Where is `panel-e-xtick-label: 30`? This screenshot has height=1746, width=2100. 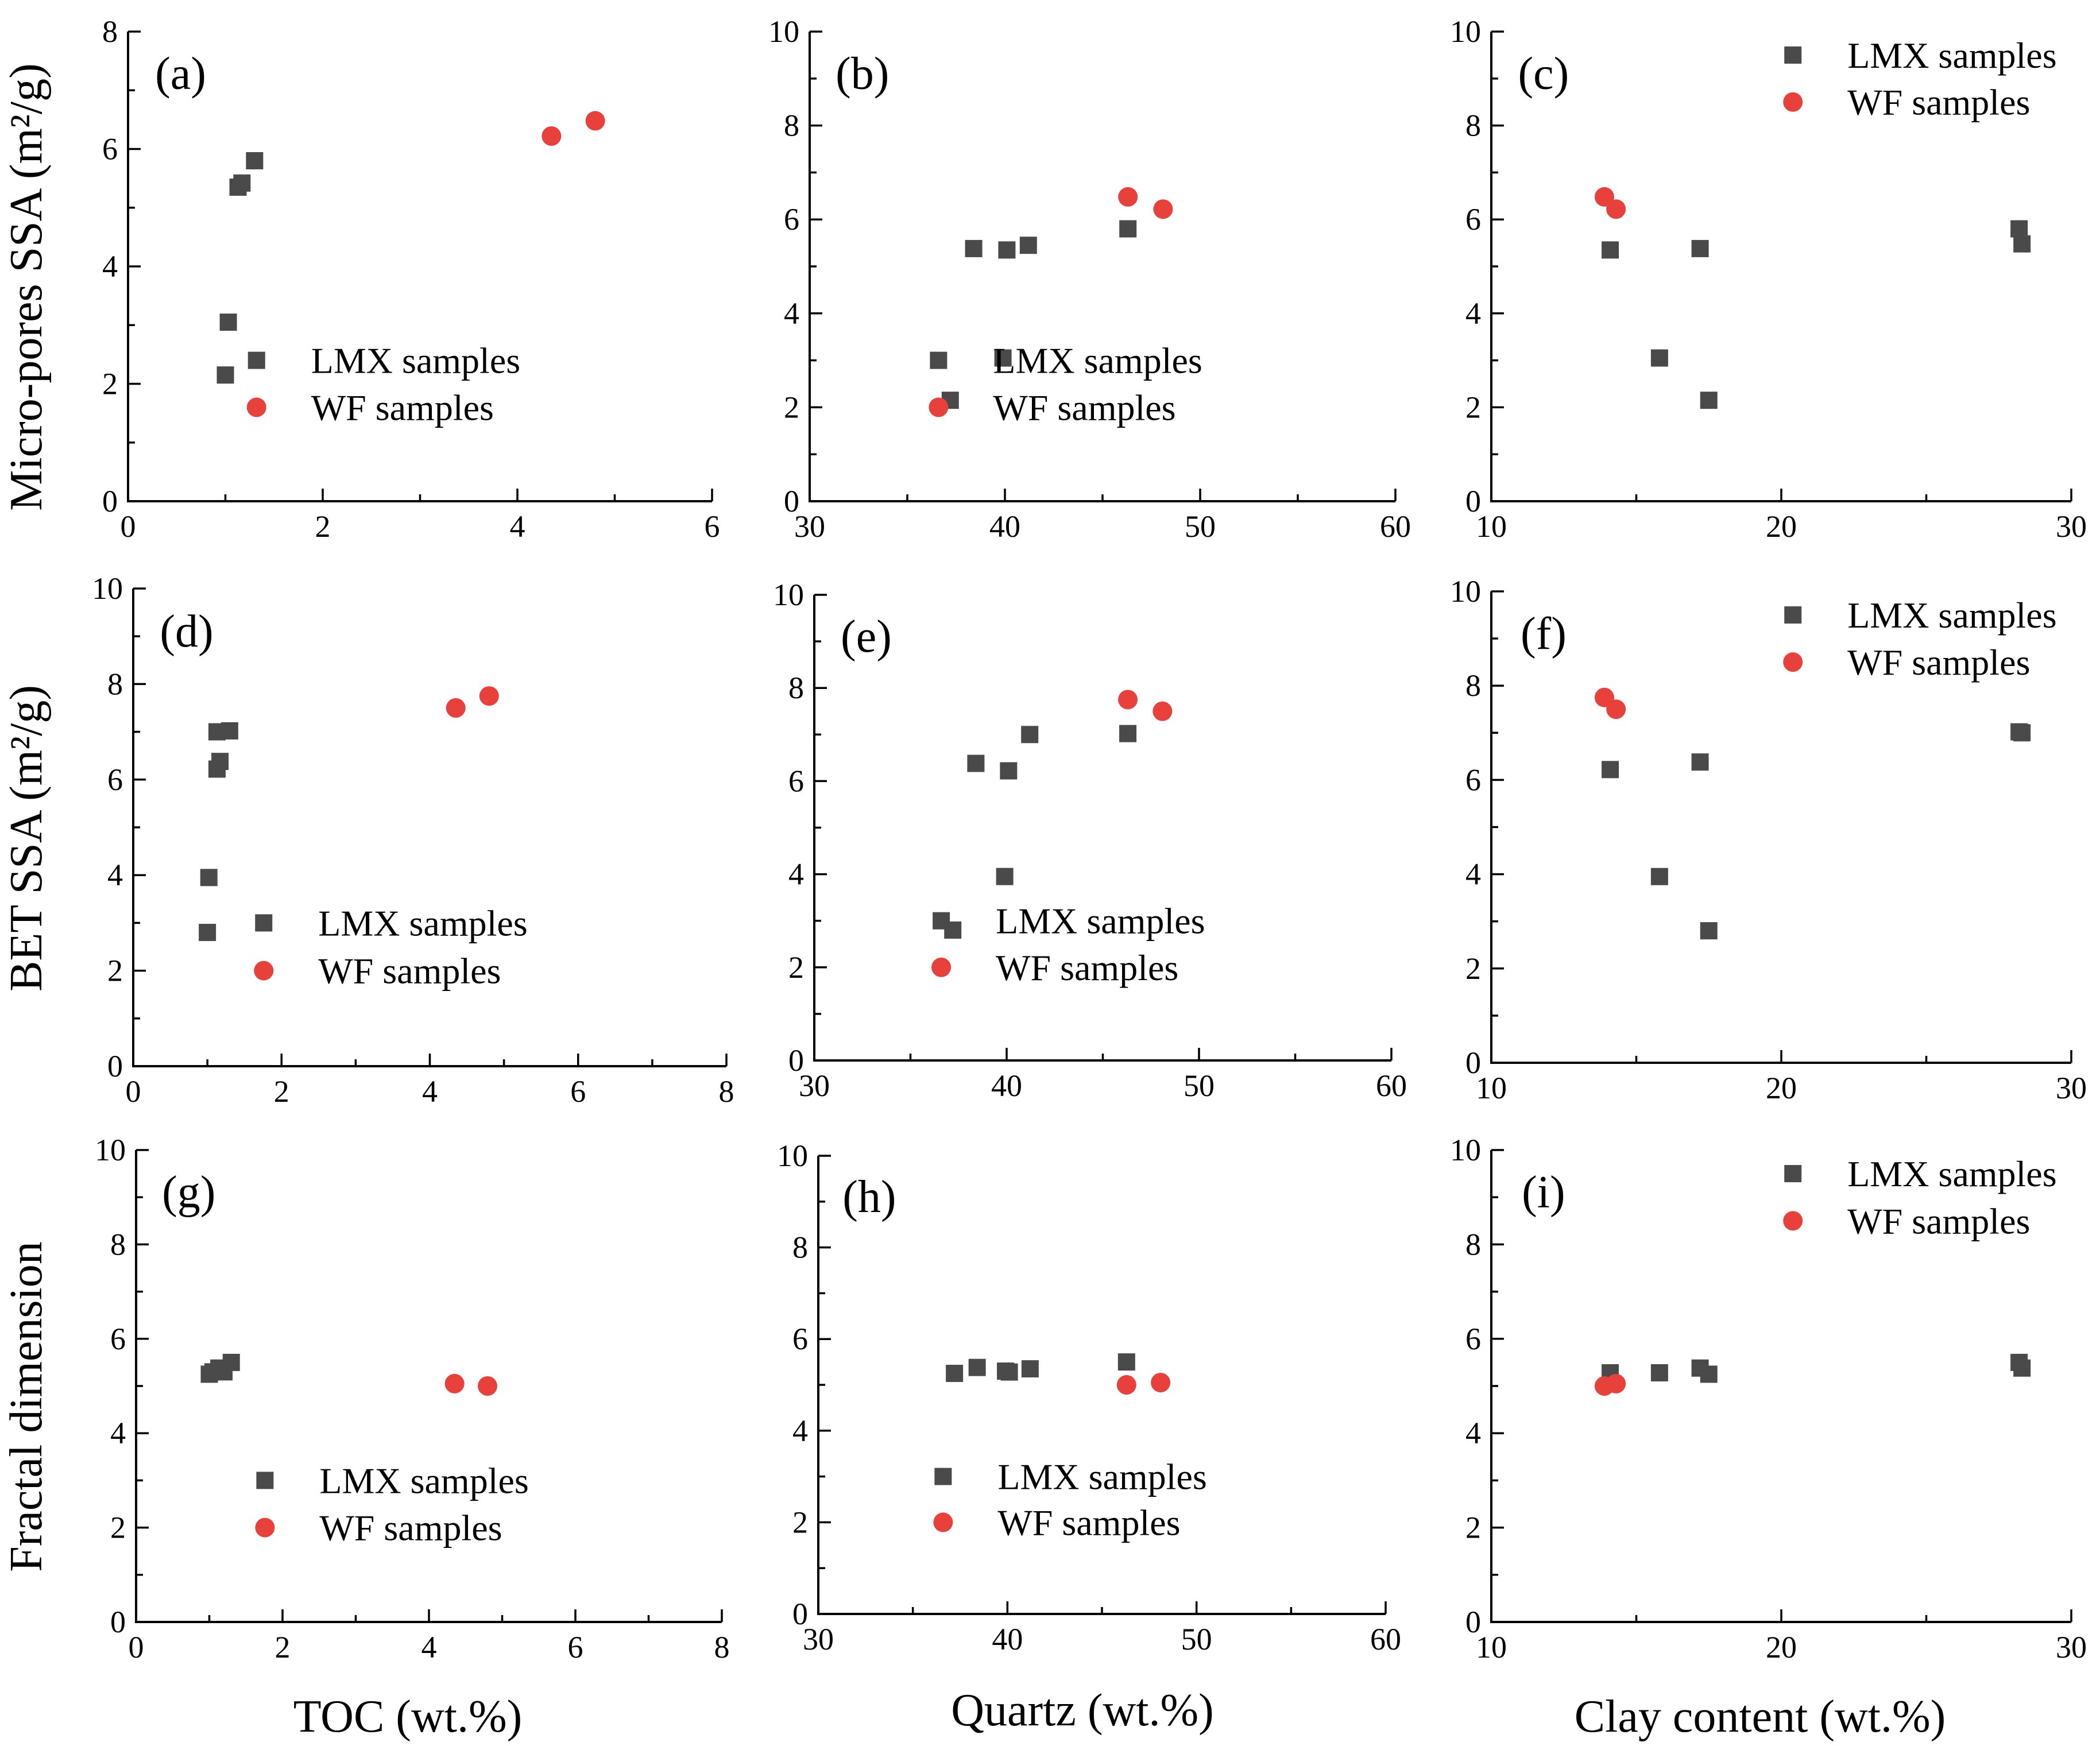 panel-e-xtick-label: 30 is located at coordinates (814, 1086).